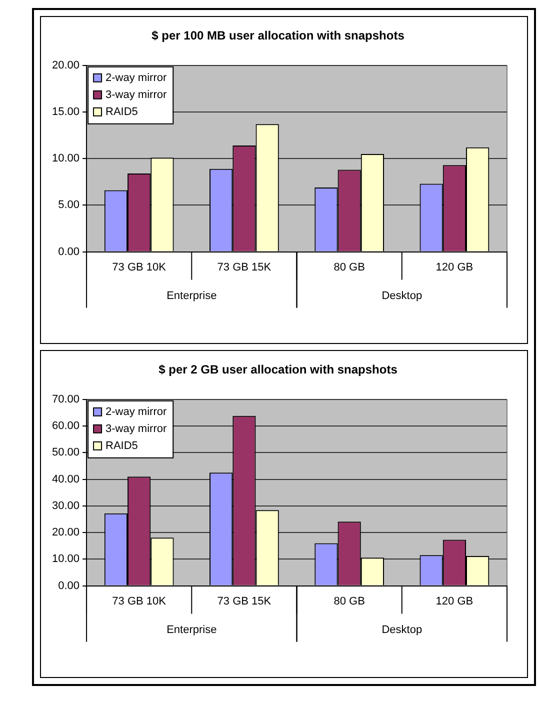 This screenshot has height=715, width=538. Describe the element at coordinates (69, 205) in the screenshot. I see `y-tick-label: 5.00` at that location.